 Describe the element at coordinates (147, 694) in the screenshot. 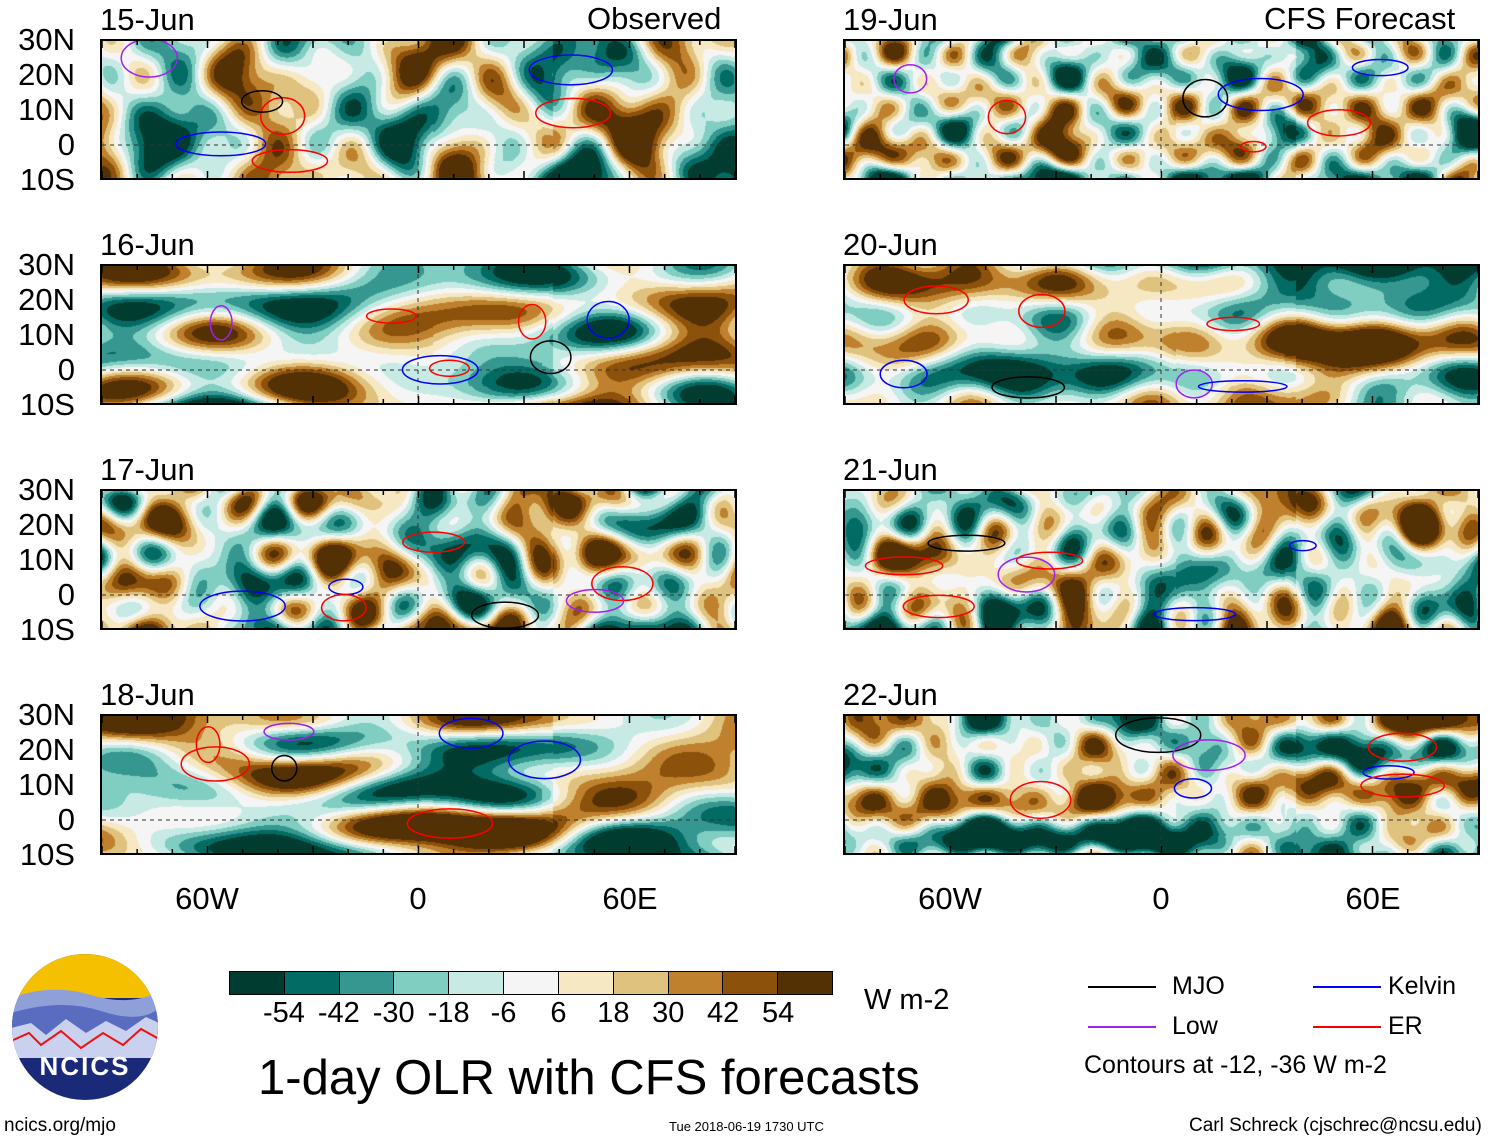

I see `panel-date: 18-Jun` at that location.